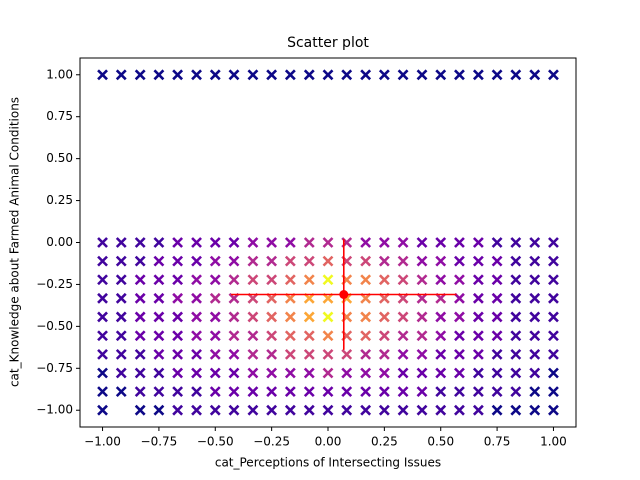 This screenshot has width=640, height=480. I want to click on x-tick-label: −0.75, so click(159, 442).